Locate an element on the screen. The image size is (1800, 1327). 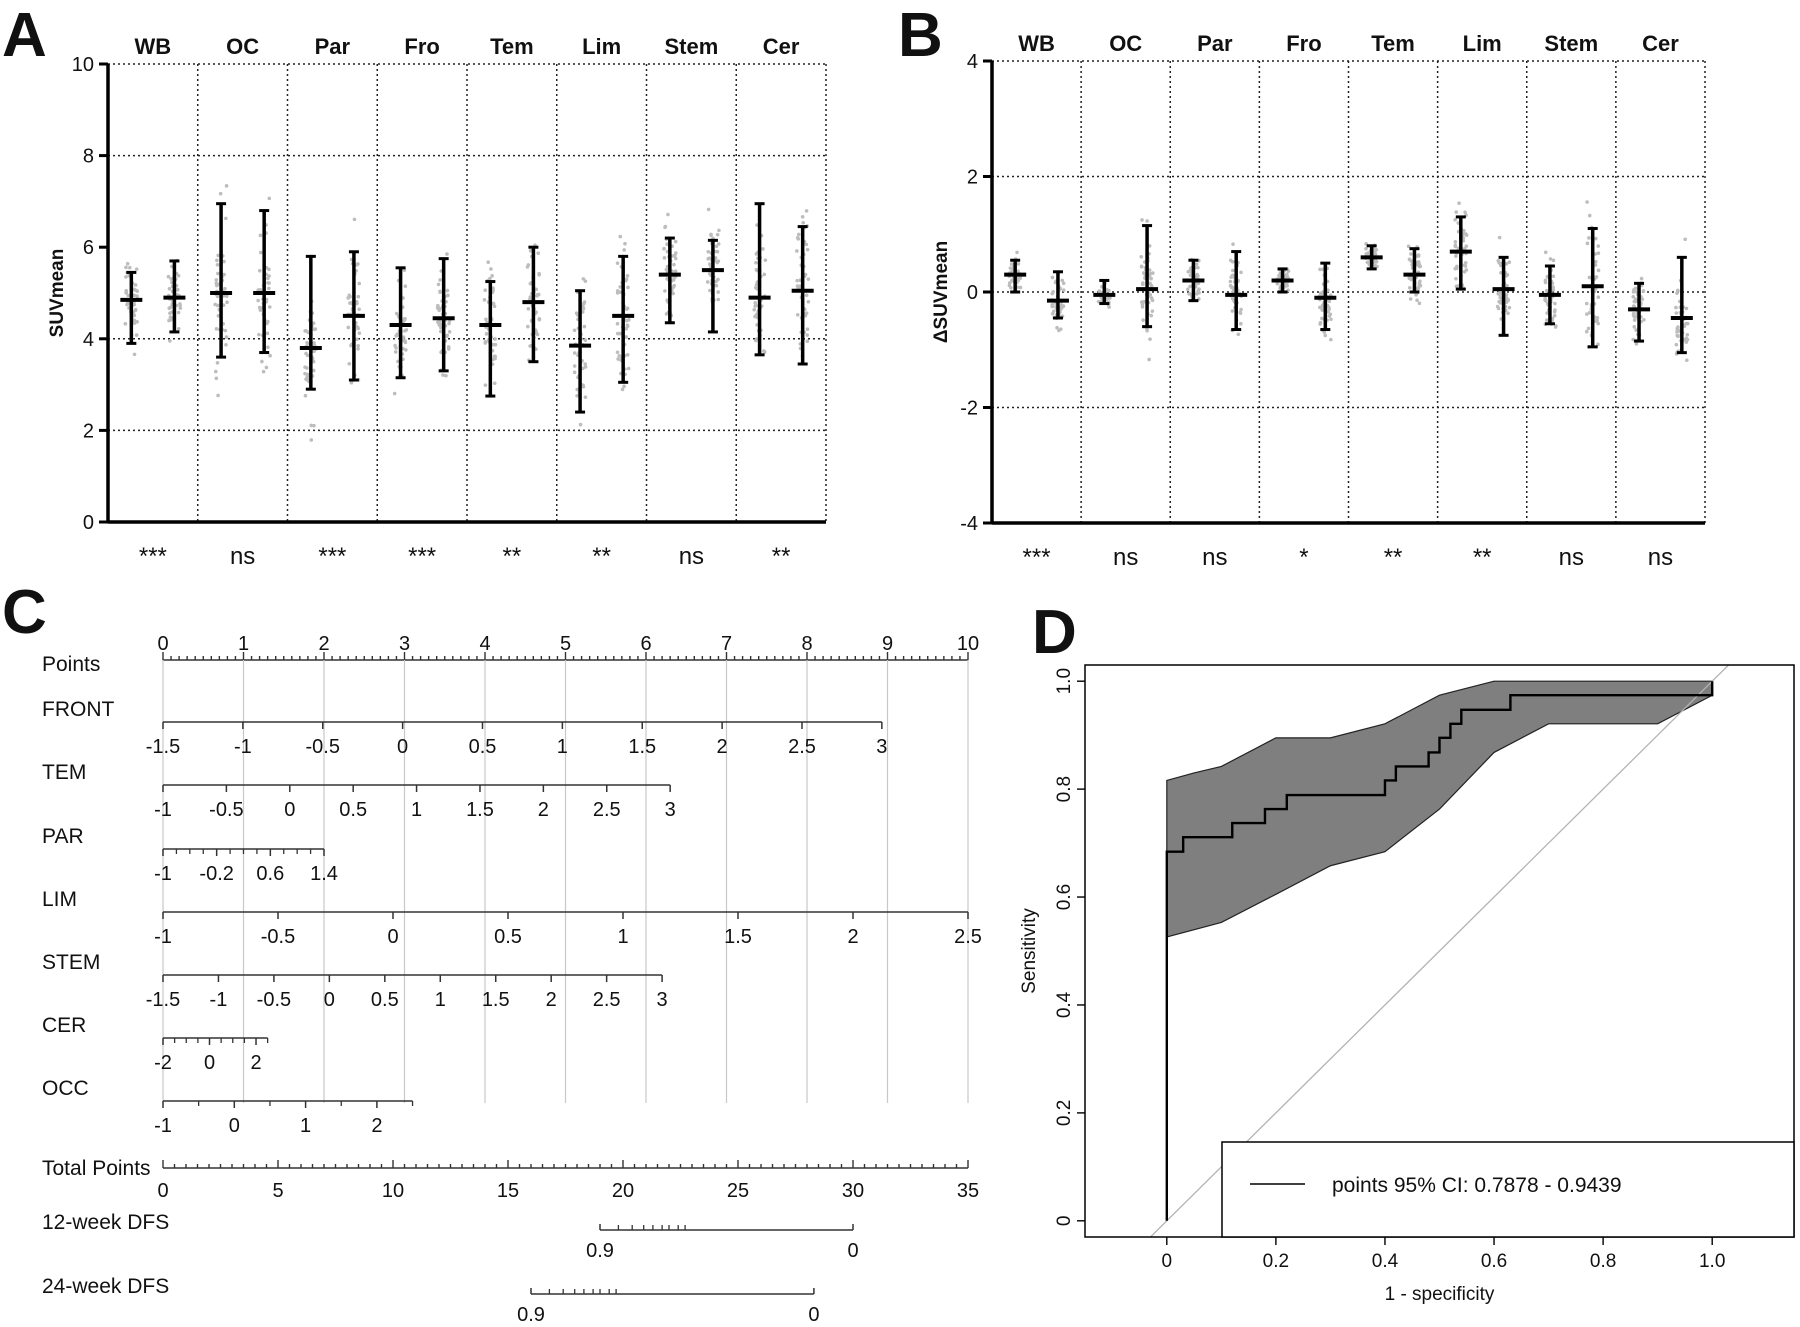
points-tick-label: 7 is located at coordinates (726, 644).